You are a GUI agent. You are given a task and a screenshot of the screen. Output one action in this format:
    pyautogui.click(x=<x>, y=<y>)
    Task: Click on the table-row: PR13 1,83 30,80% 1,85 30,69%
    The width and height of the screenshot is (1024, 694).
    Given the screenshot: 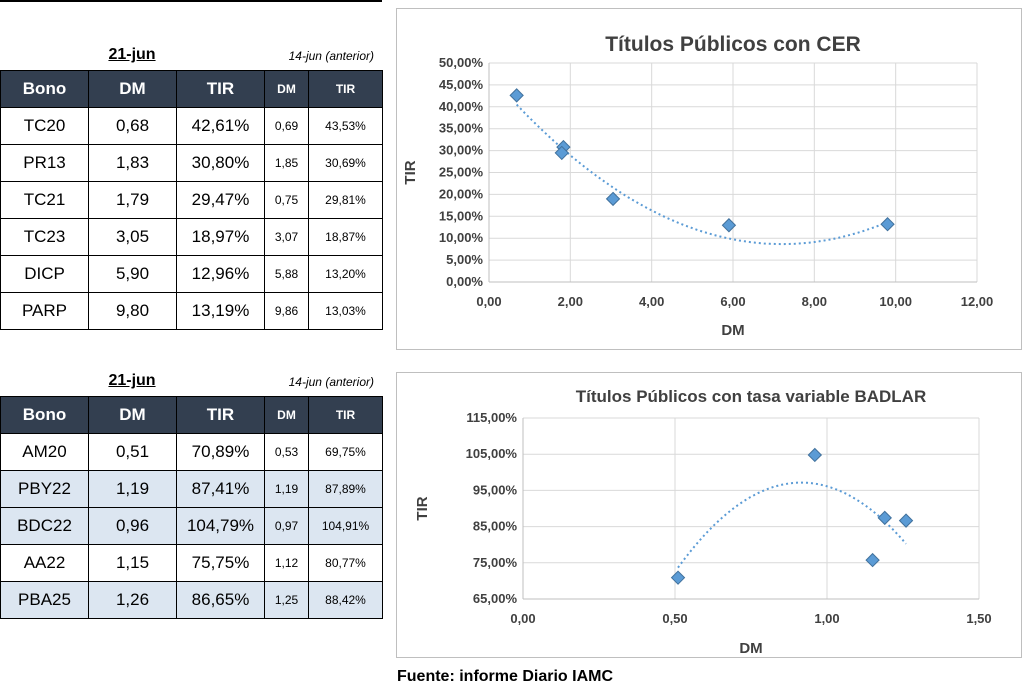 What is the action you would take?
    pyautogui.click(x=191, y=163)
    